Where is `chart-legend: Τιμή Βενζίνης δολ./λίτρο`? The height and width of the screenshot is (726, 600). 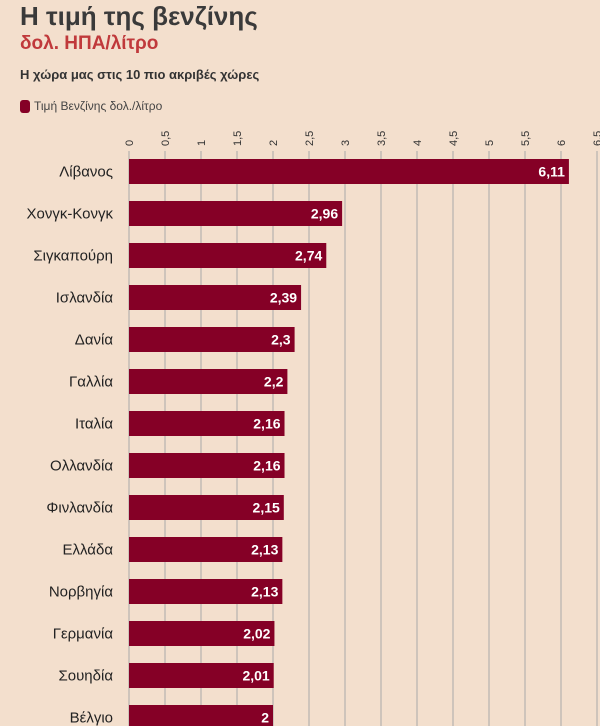
chart-legend: Τιμή Βενζίνης δολ./λίτρο is located at coordinates (91, 106).